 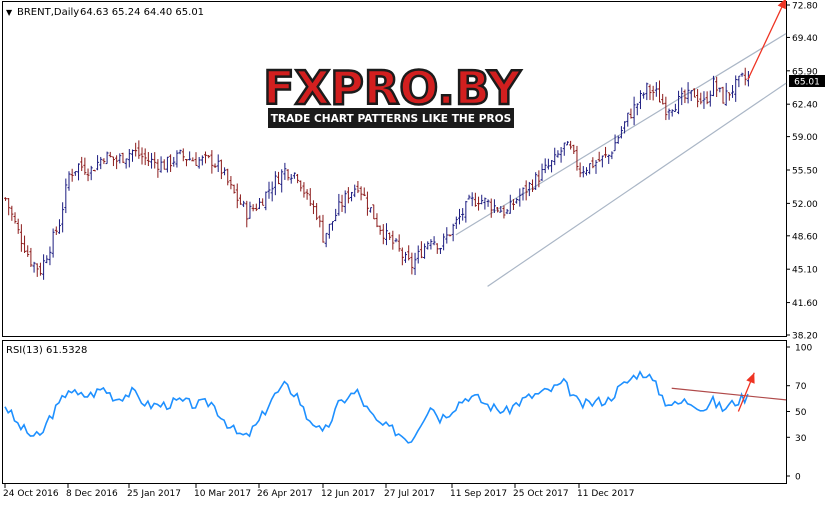 I want to click on price-tick-label: 72.80, so click(x=805, y=7).